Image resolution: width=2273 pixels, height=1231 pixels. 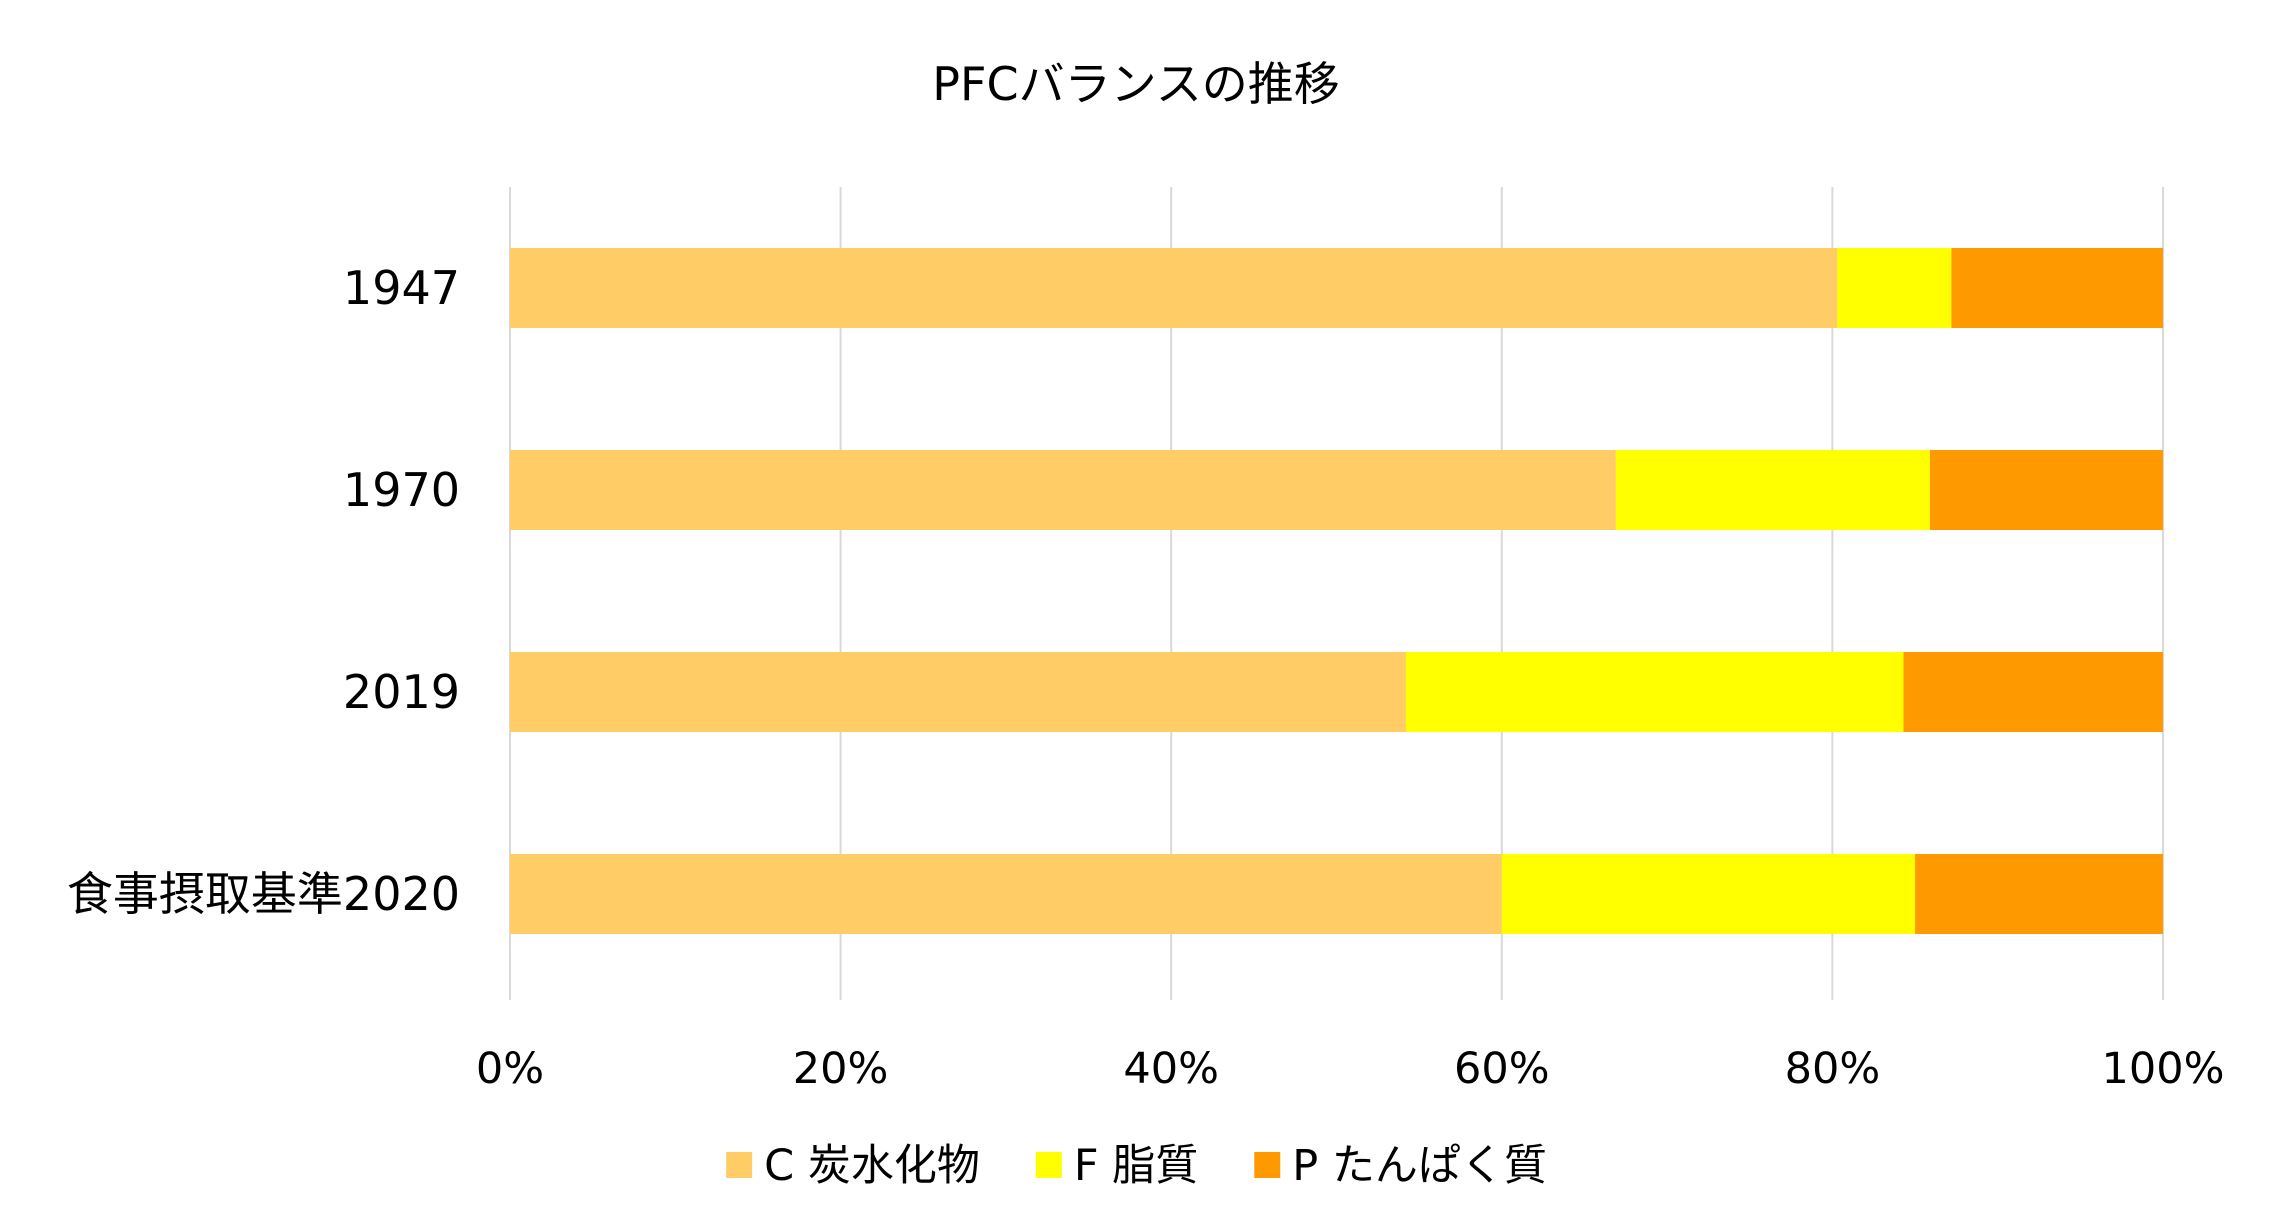 What do you see at coordinates (2163, 1069) in the screenshot?
I see `x-tick-label: 100%` at bounding box center [2163, 1069].